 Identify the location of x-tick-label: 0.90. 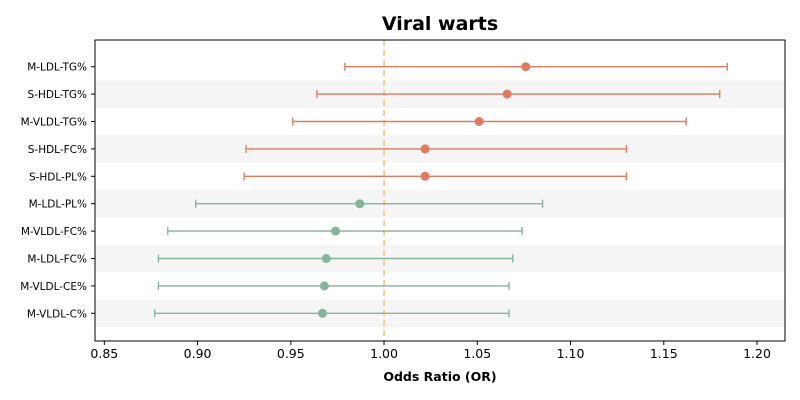
(198, 353).